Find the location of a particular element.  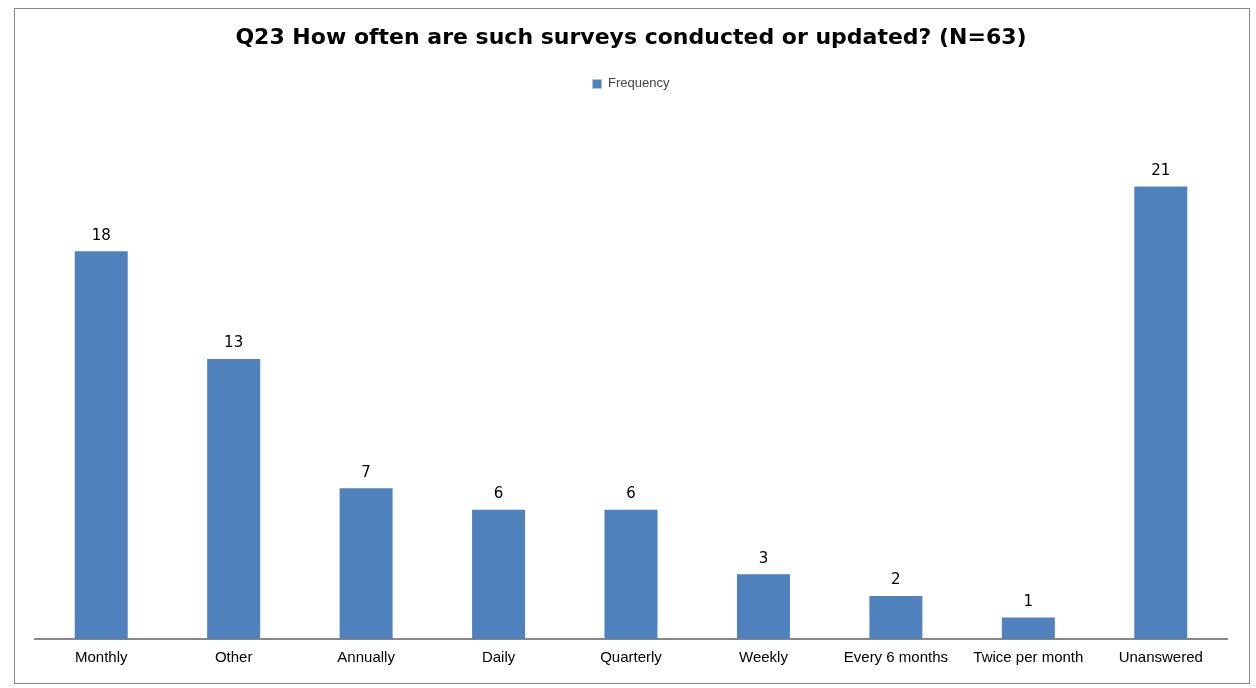

x-tick-label: Unanswered is located at coordinates (1160, 657).